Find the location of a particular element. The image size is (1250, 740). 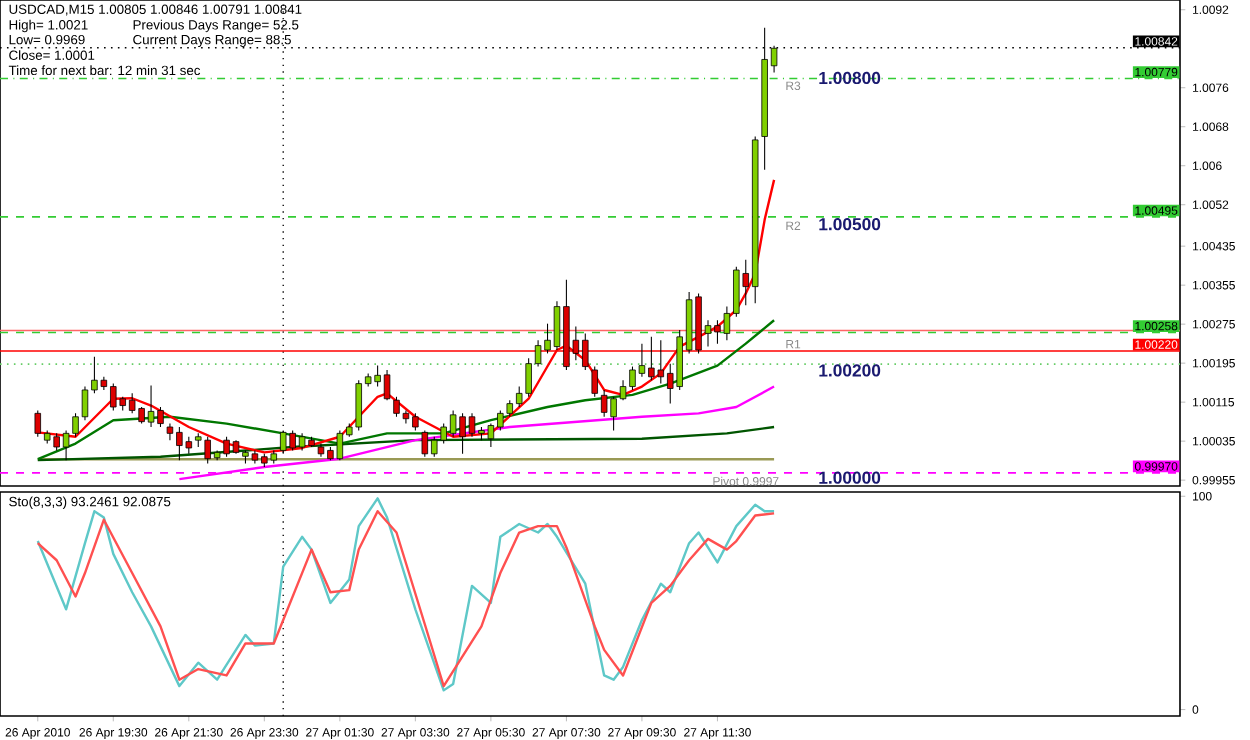

annotation: 1.00000 is located at coordinates (850, 477).